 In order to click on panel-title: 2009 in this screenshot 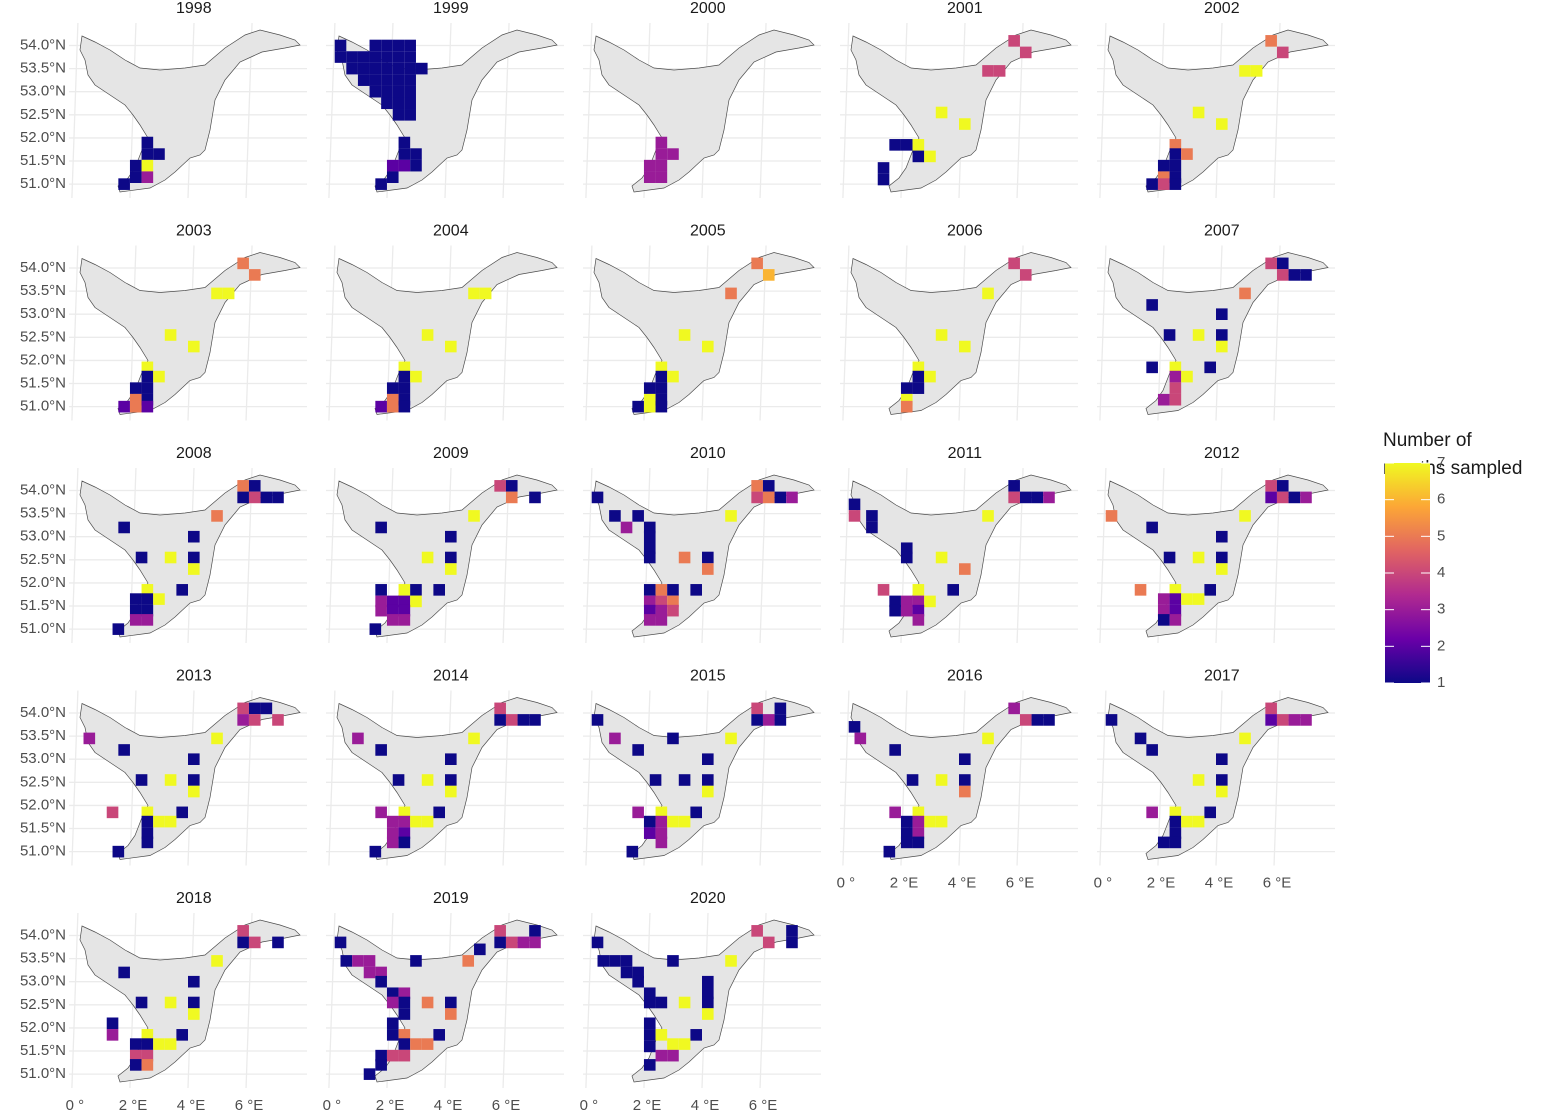, I will do `click(451, 453)`.